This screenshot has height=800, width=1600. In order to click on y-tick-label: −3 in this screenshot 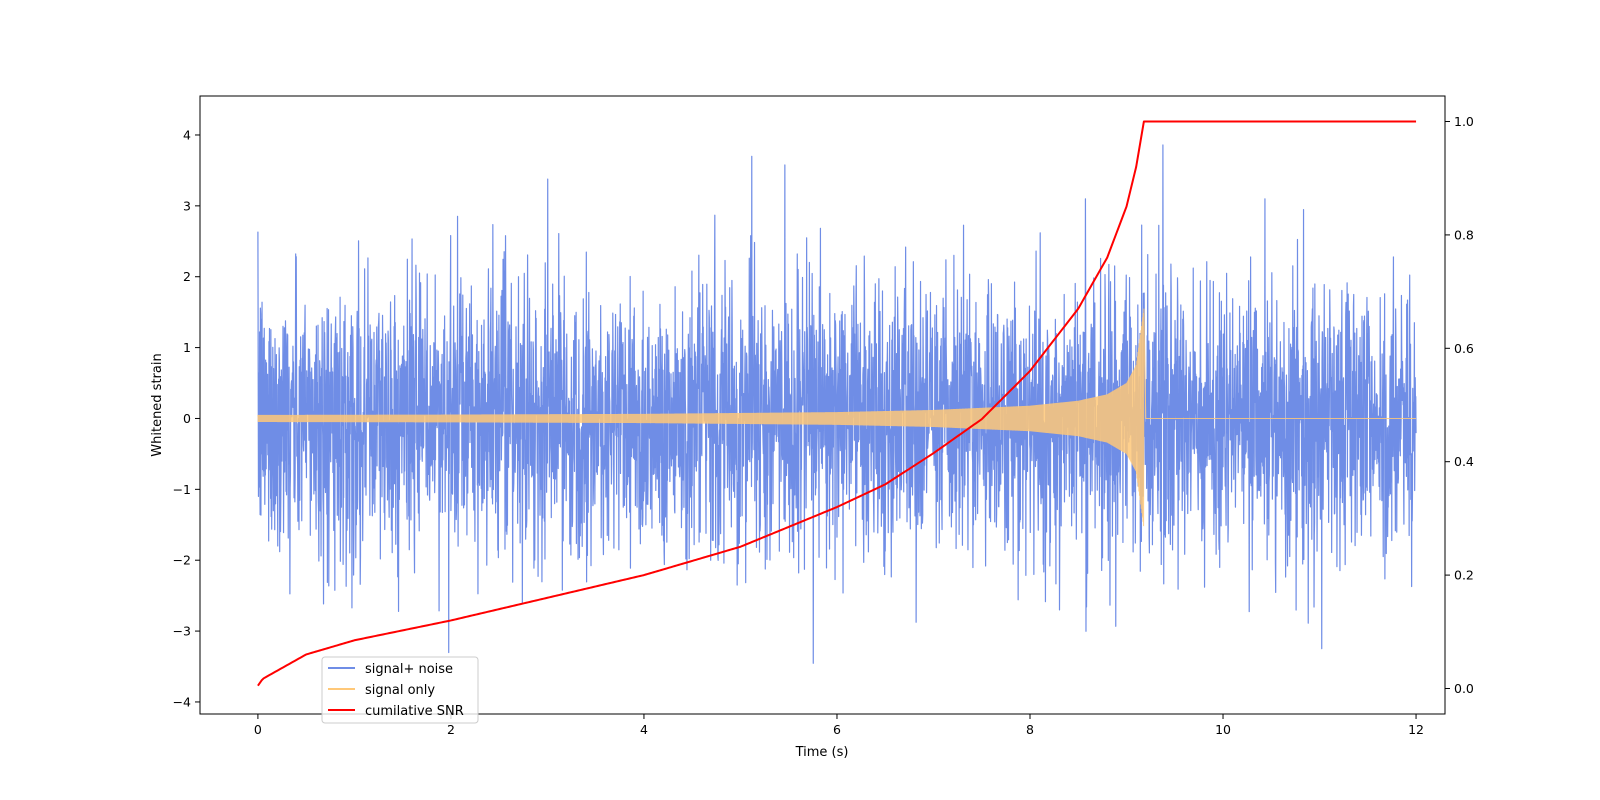, I will do `click(182, 631)`.